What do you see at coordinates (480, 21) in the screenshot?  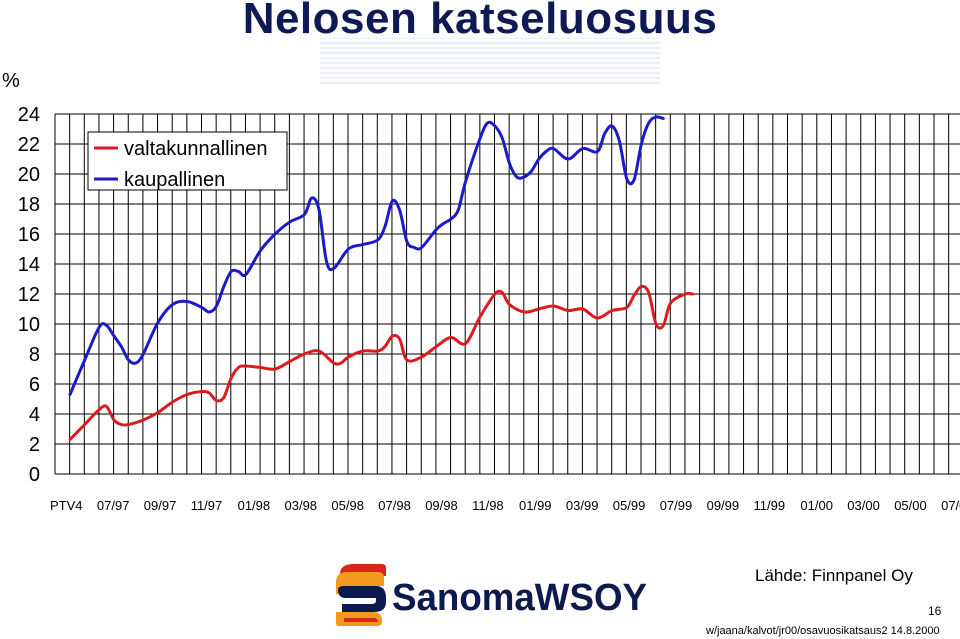 I see `page-title: Nelosen katseluosuus` at bounding box center [480, 21].